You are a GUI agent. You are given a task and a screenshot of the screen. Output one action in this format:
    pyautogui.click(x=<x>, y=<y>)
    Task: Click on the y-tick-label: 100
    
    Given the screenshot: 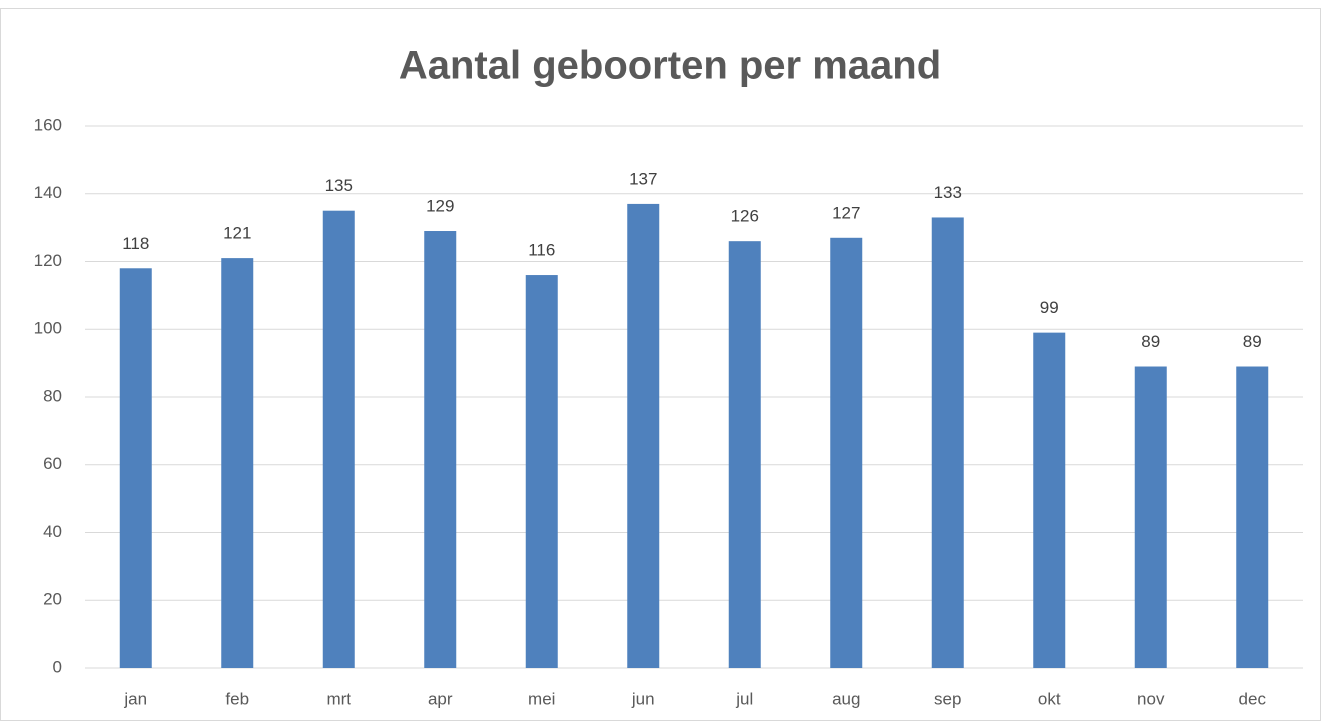 What is the action you would take?
    pyautogui.click(x=48, y=328)
    